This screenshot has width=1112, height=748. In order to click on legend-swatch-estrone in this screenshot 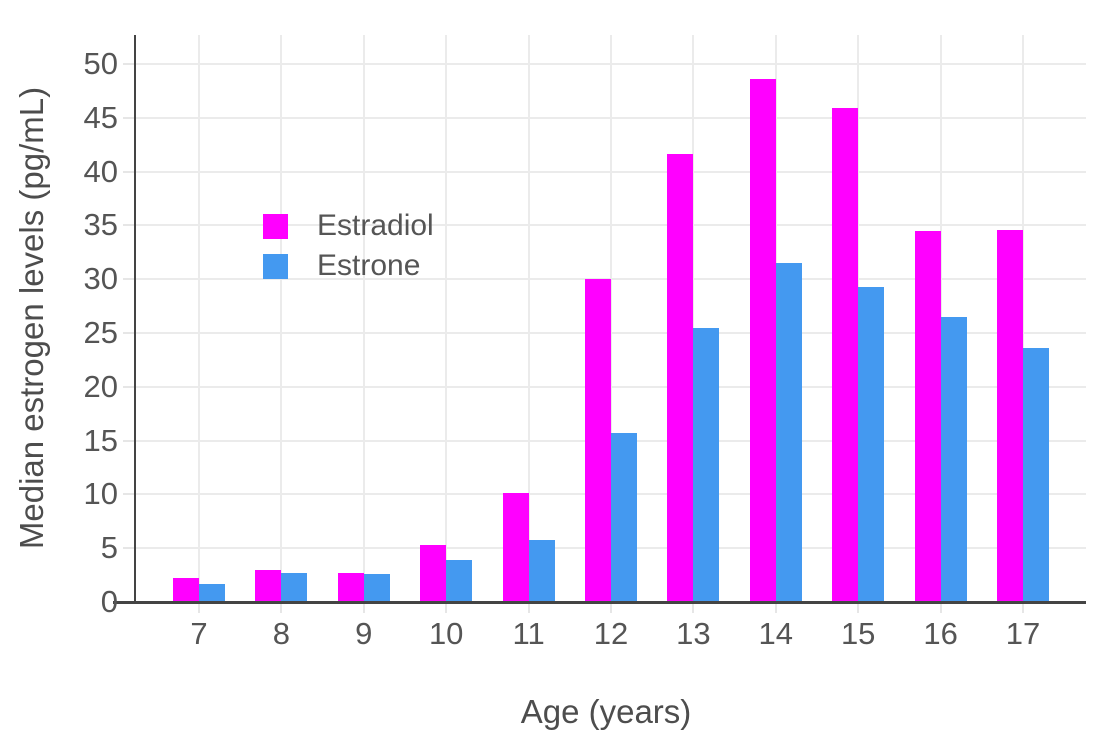, I will do `click(275, 266)`.